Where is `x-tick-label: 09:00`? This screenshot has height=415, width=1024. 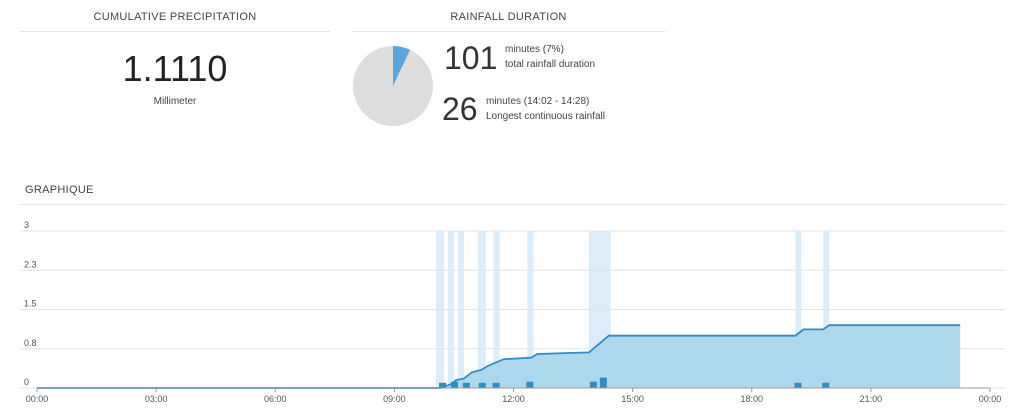
x-tick-label: 09:00 is located at coordinates (394, 399).